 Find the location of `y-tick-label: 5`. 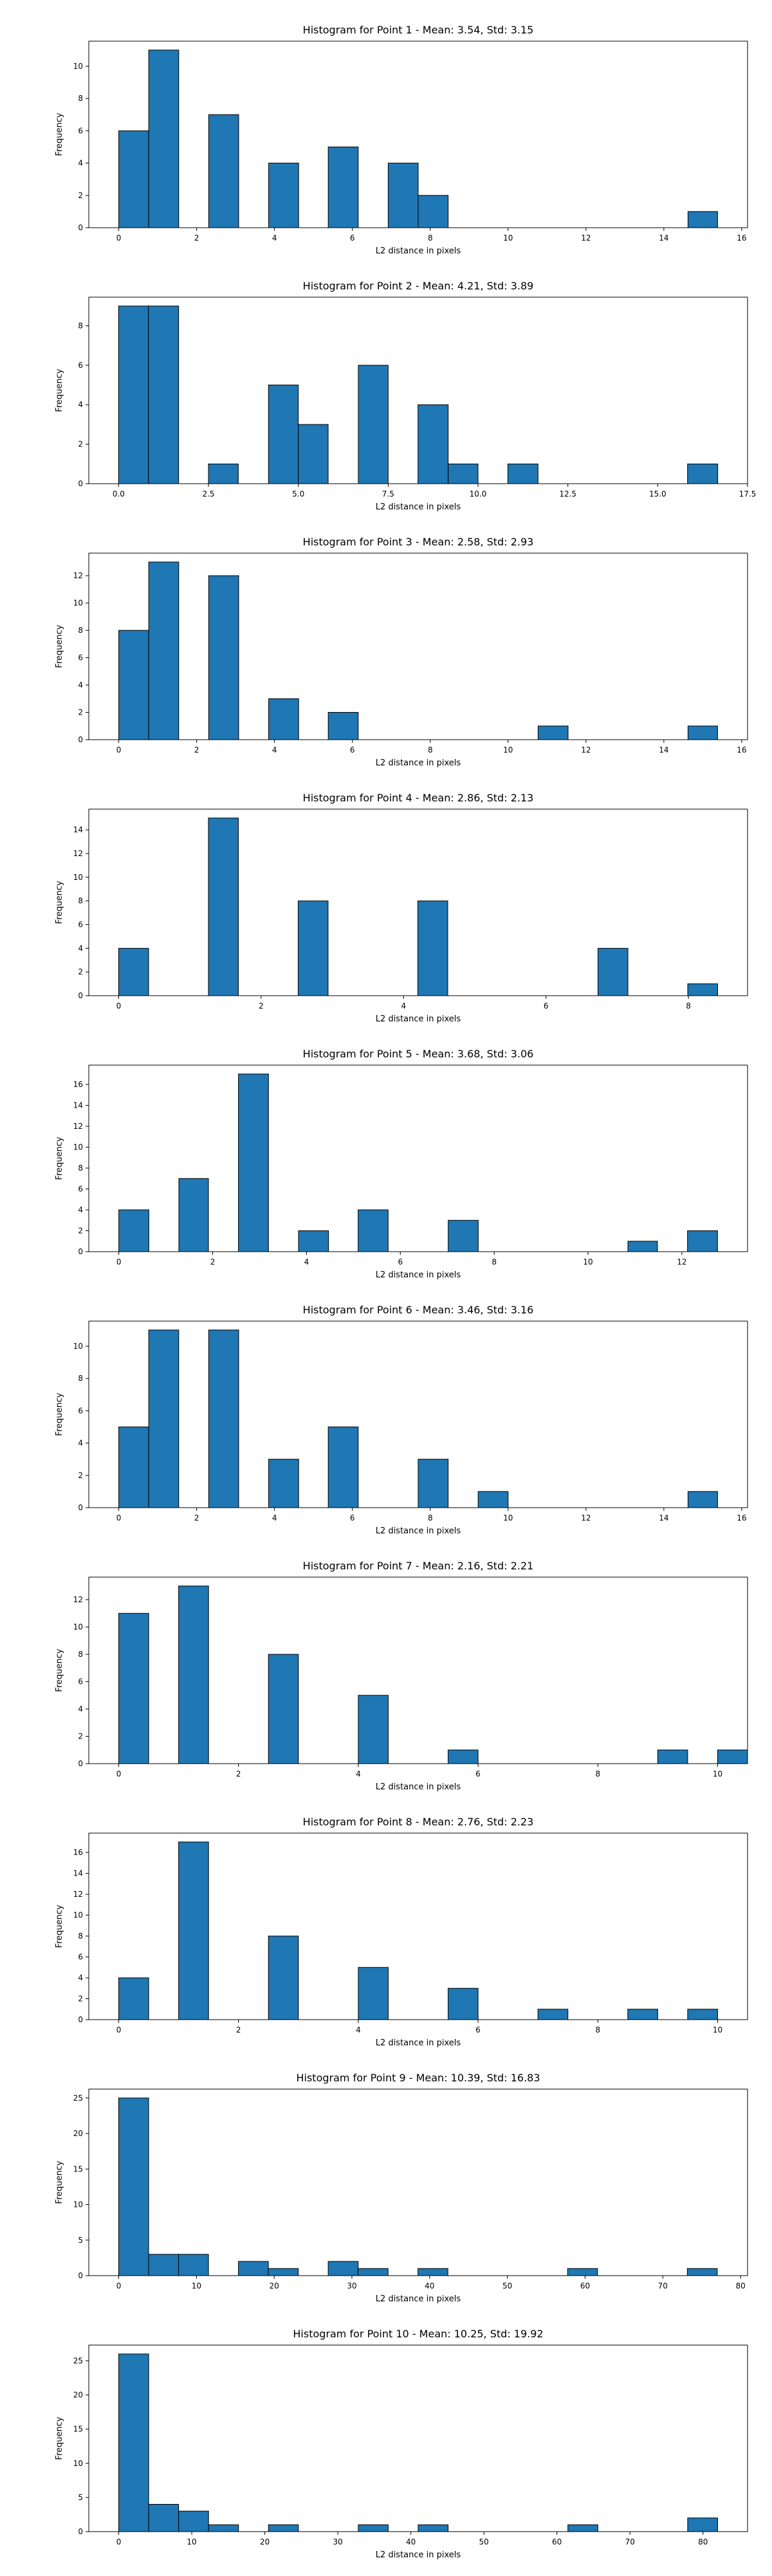

y-tick-label: 5 is located at coordinates (80, 2240).